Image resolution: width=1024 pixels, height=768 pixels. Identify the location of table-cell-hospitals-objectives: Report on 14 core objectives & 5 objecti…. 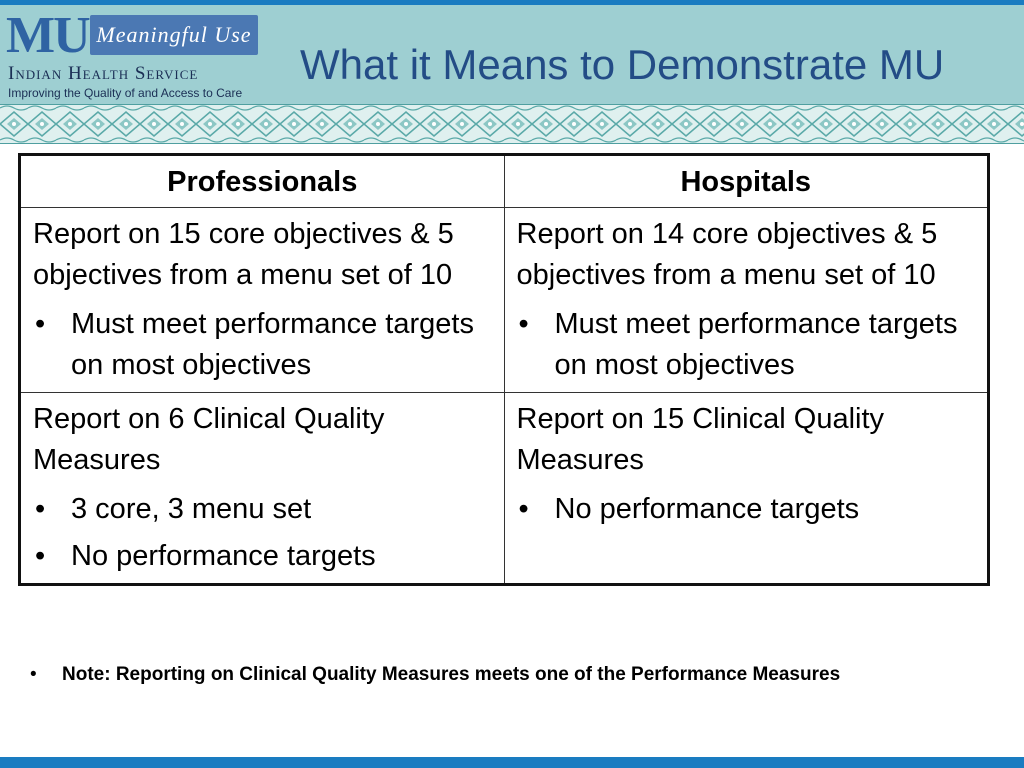
(746, 300).